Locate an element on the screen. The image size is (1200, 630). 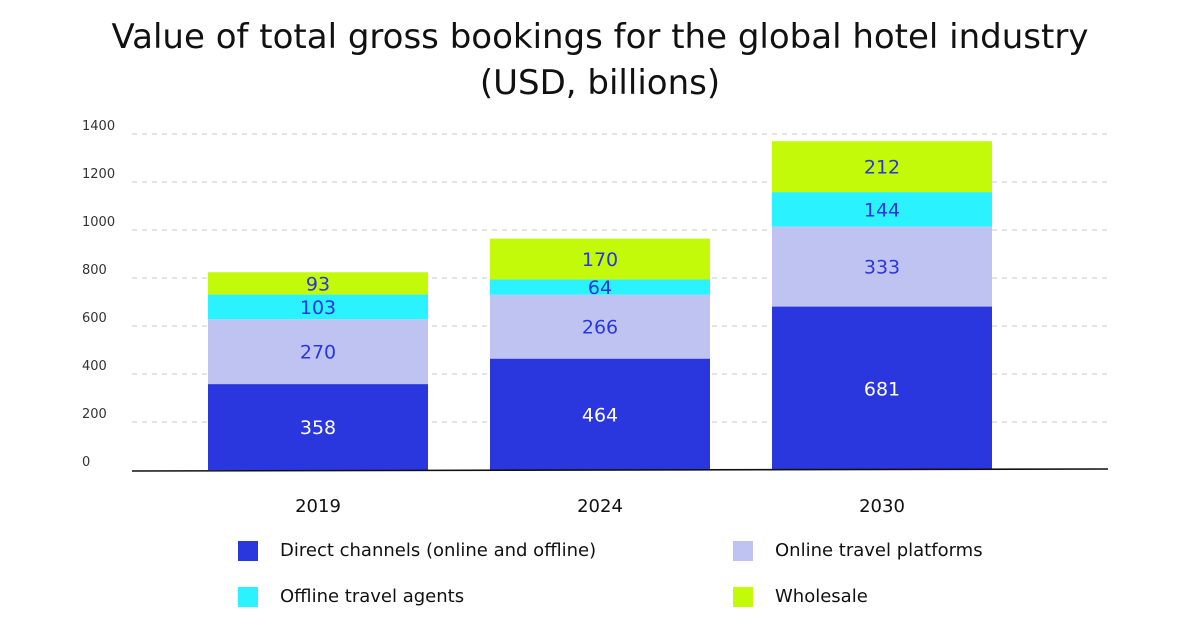
data-label: 681 is located at coordinates (882, 389).